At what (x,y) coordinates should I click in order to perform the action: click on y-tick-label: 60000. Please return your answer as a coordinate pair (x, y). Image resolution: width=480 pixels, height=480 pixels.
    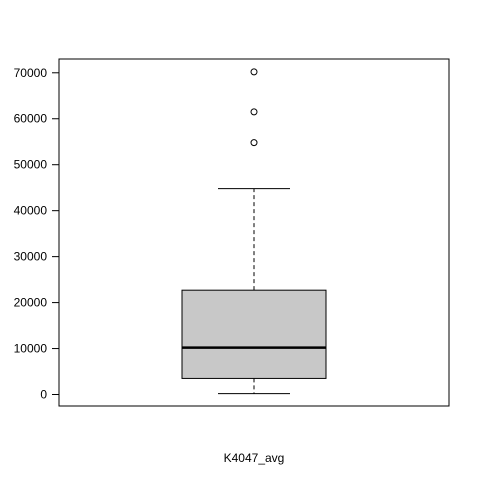
    Looking at the image, I should click on (31, 119).